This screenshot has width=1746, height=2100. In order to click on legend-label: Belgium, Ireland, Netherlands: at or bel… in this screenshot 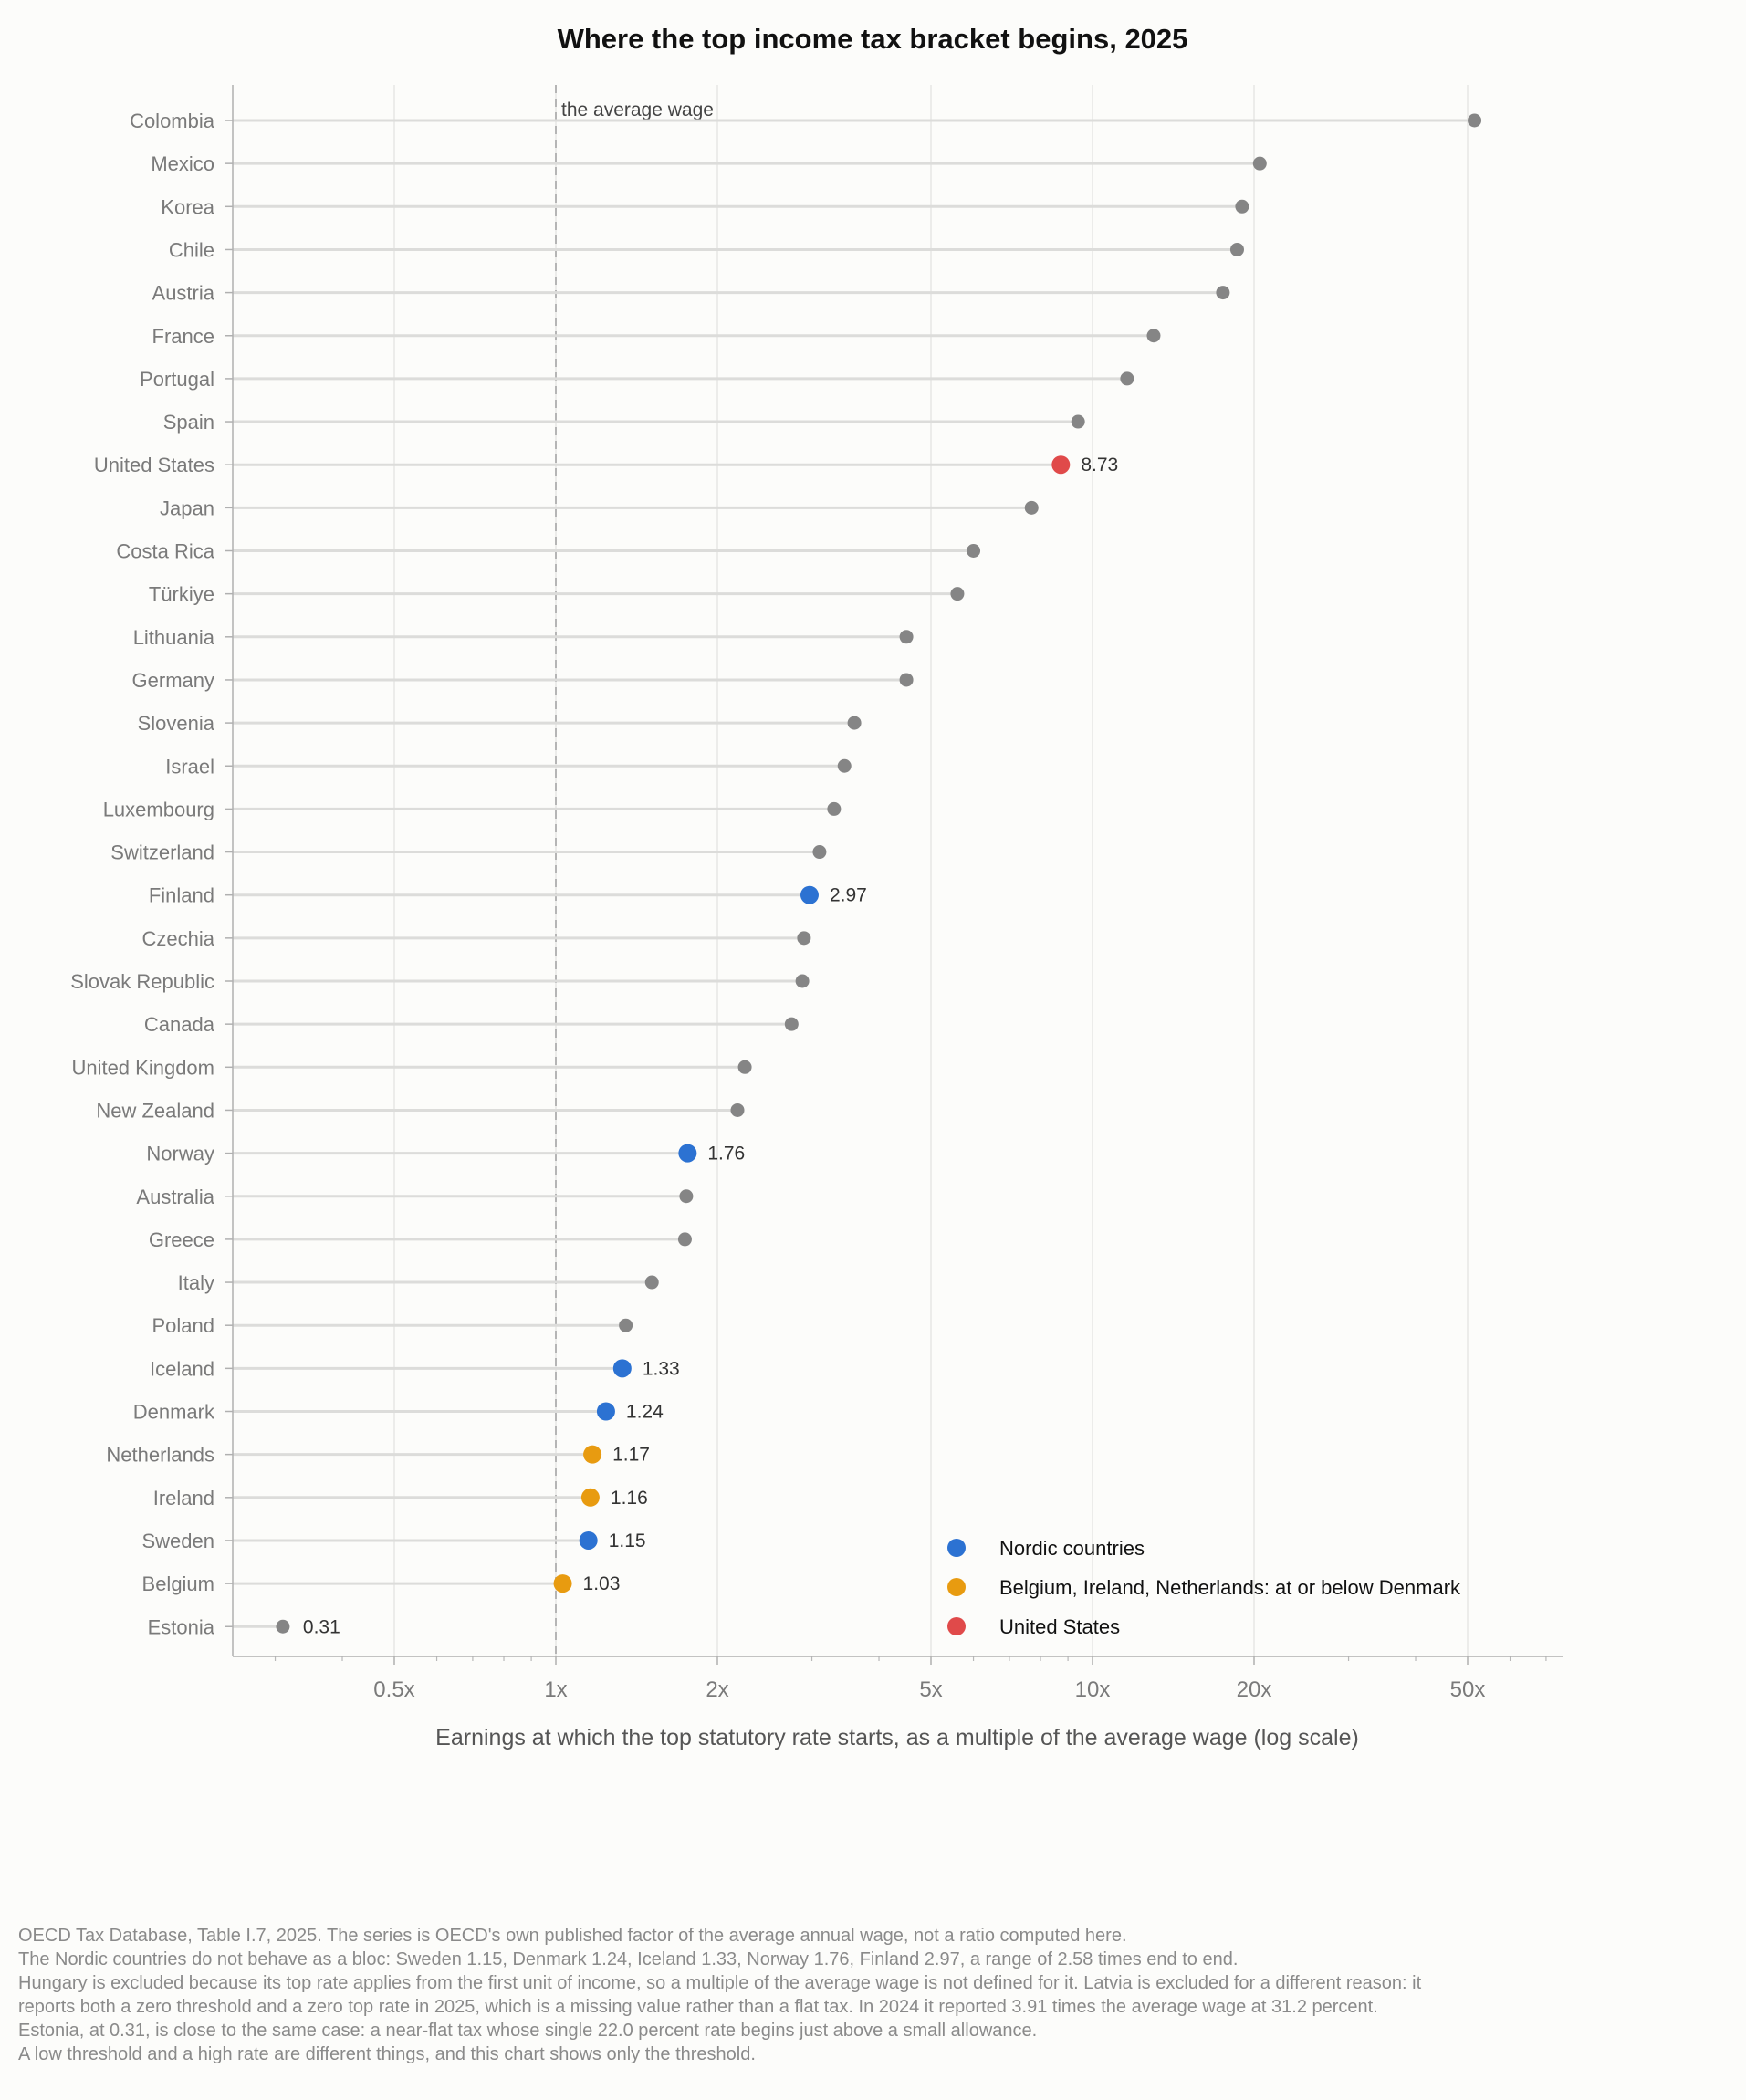, I will do `click(1230, 1587)`.